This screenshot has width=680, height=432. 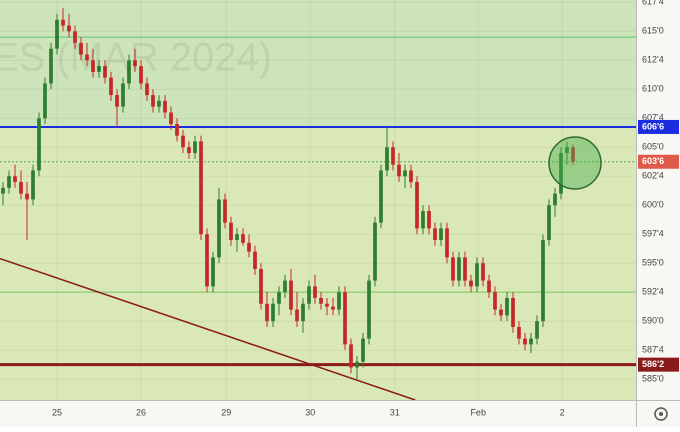 What do you see at coordinates (653, 126) in the screenshot?
I see `level-label: 606'6` at bounding box center [653, 126].